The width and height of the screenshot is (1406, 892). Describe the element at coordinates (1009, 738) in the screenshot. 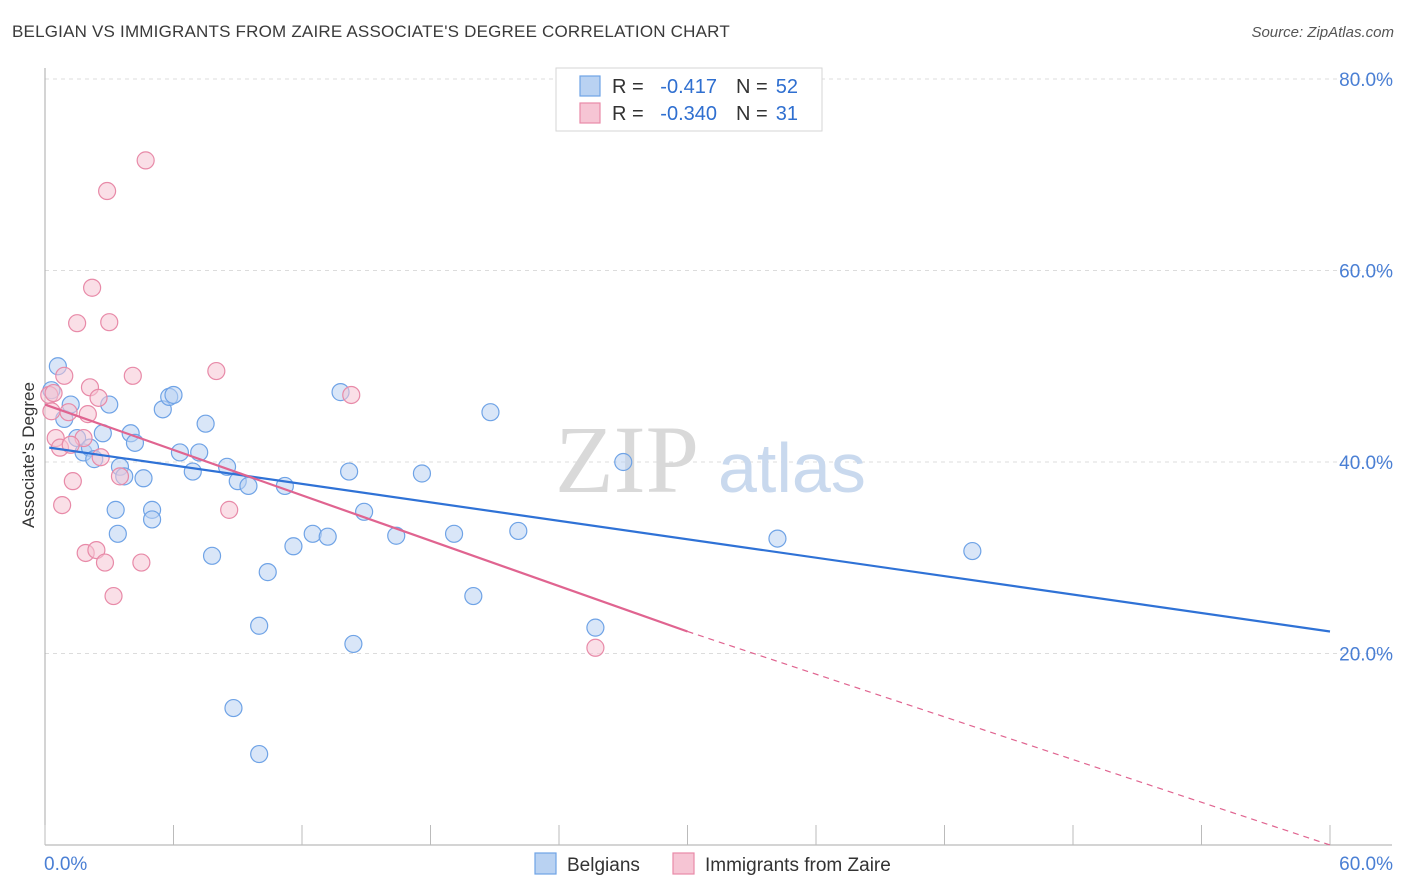

I see `zaire-trendline-extension` at that location.